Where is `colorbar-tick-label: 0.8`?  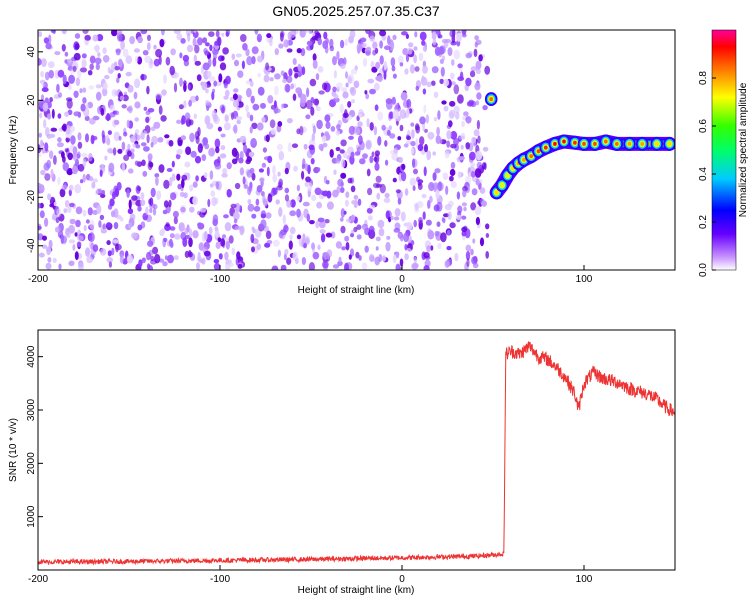 colorbar-tick-label: 0.8 is located at coordinates (703, 78).